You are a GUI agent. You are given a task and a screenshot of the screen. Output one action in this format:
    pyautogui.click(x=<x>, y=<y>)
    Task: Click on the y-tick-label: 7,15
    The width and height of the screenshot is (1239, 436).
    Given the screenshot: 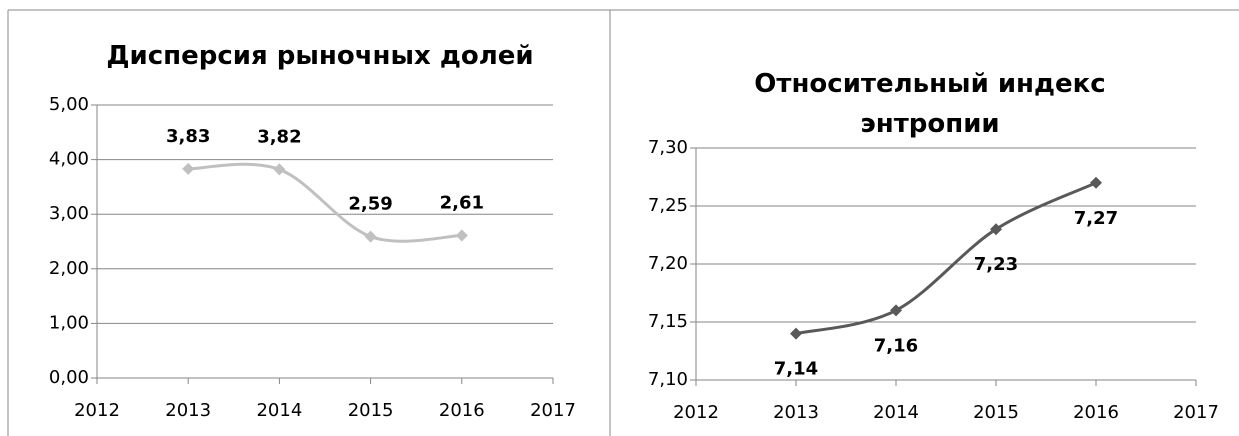 What is the action you would take?
    pyautogui.click(x=668, y=321)
    